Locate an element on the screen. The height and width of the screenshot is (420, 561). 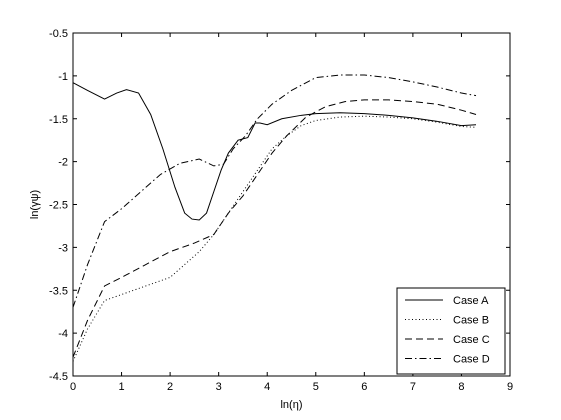
legend: Case A Case B Case C Case D is located at coordinates (451, 331).